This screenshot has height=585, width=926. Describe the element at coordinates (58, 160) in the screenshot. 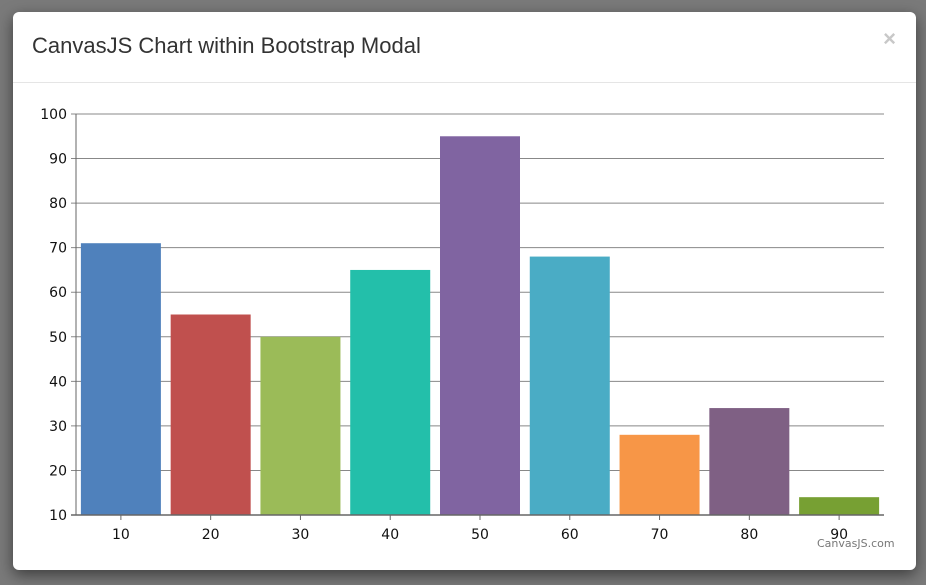

I see `y-tick-label: 90` at that location.